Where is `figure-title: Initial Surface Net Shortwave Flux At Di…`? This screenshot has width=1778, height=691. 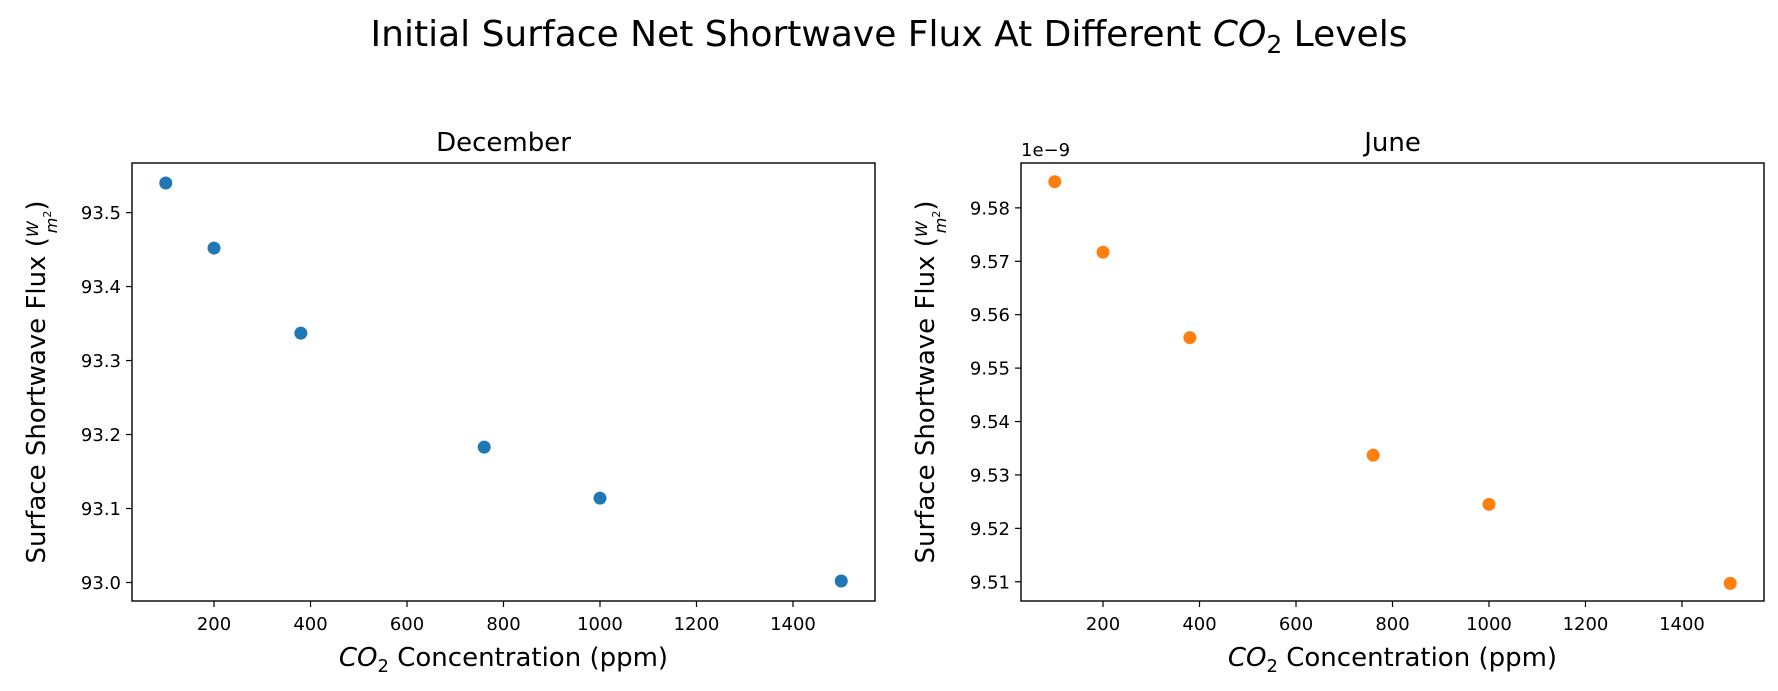 figure-title: Initial Surface Net Shortwave Flux At Di… is located at coordinates (889, 36).